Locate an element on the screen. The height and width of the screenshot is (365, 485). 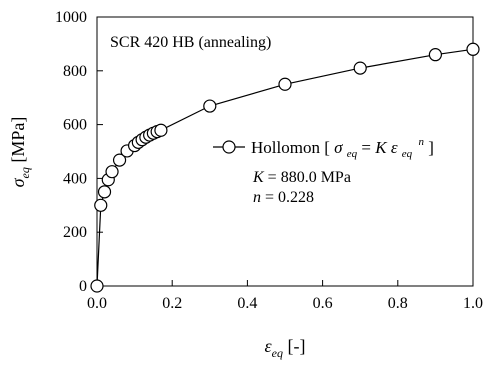
parameter-k: K = 880.0 MPa is located at coordinates (301, 177).